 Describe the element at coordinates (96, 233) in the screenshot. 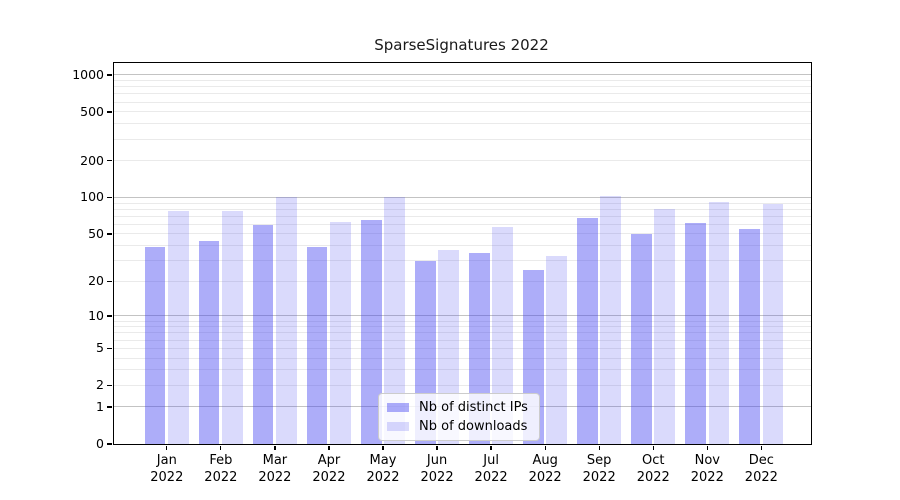

I see `y-axis-tick-label: 50` at that location.